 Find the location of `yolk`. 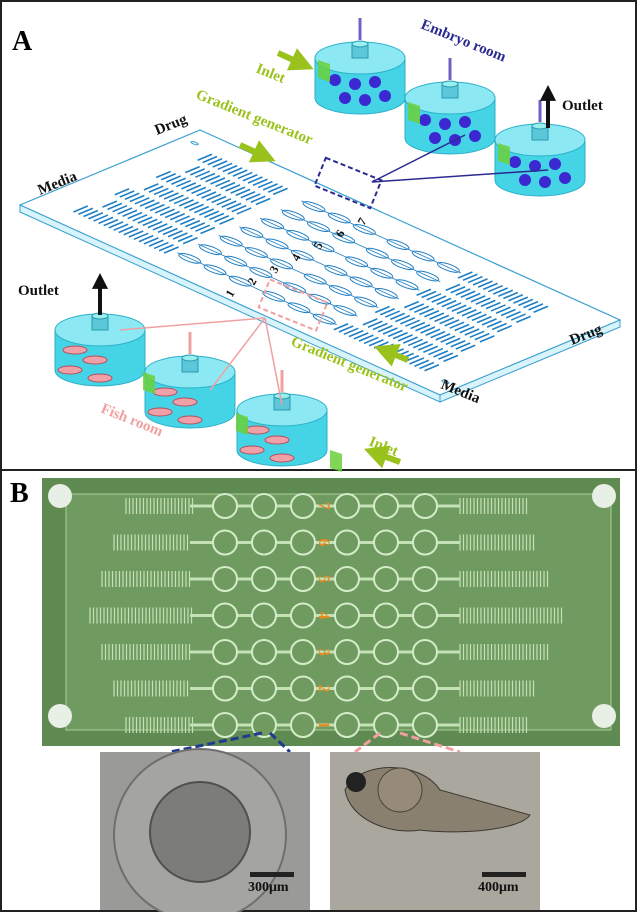

yolk is located at coordinates (200, 832).